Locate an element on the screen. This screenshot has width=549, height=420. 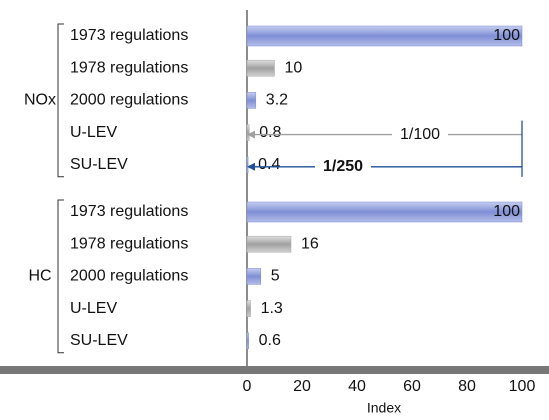
value-label: 0.8 is located at coordinates (270, 132).